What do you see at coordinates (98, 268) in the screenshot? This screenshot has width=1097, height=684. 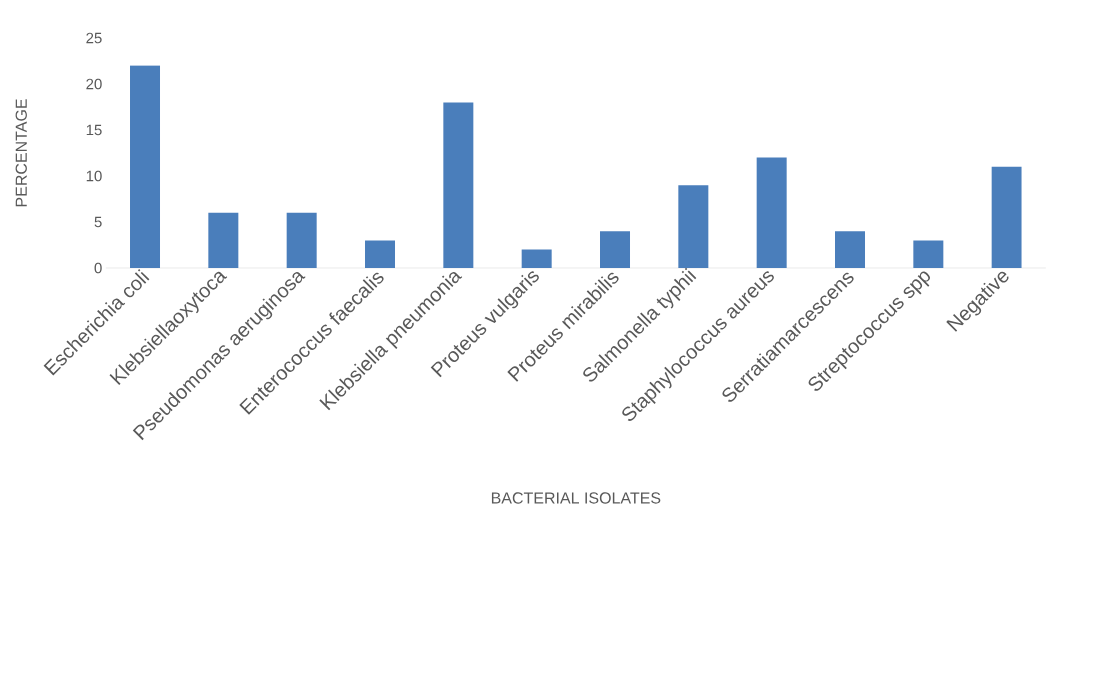 I see `y-tick-label: 0` at bounding box center [98, 268].